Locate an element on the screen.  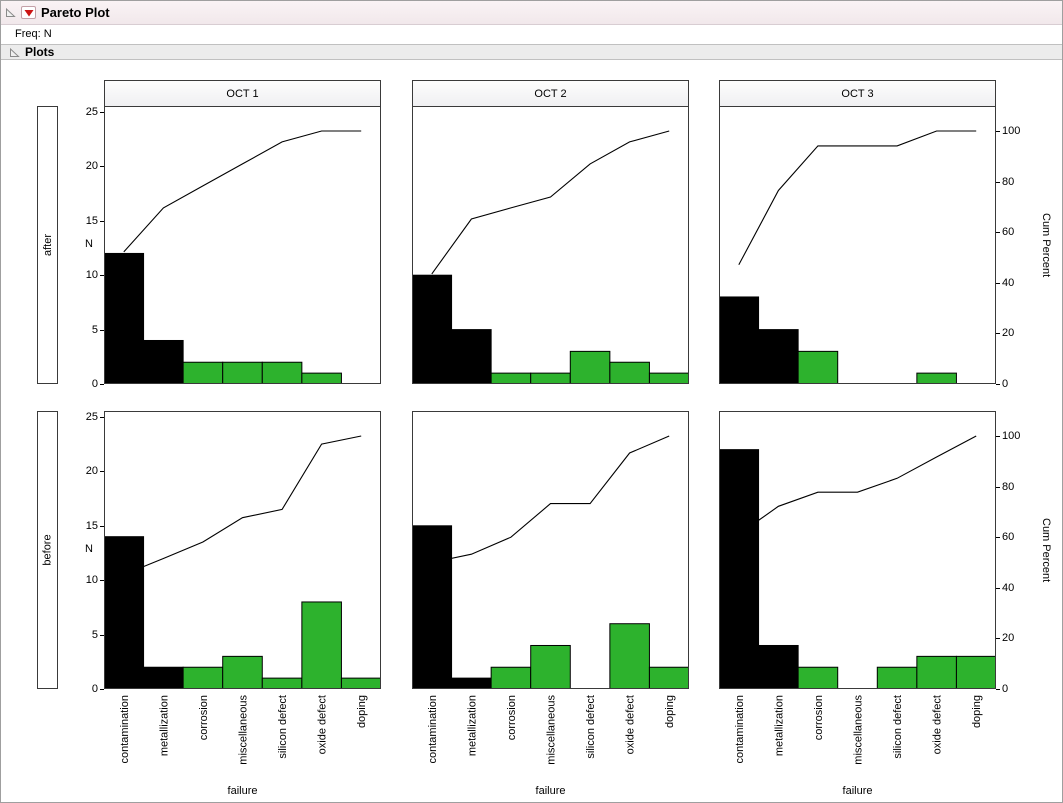
y2-axis-title: Cum Percent is located at coordinates (1046, 245).